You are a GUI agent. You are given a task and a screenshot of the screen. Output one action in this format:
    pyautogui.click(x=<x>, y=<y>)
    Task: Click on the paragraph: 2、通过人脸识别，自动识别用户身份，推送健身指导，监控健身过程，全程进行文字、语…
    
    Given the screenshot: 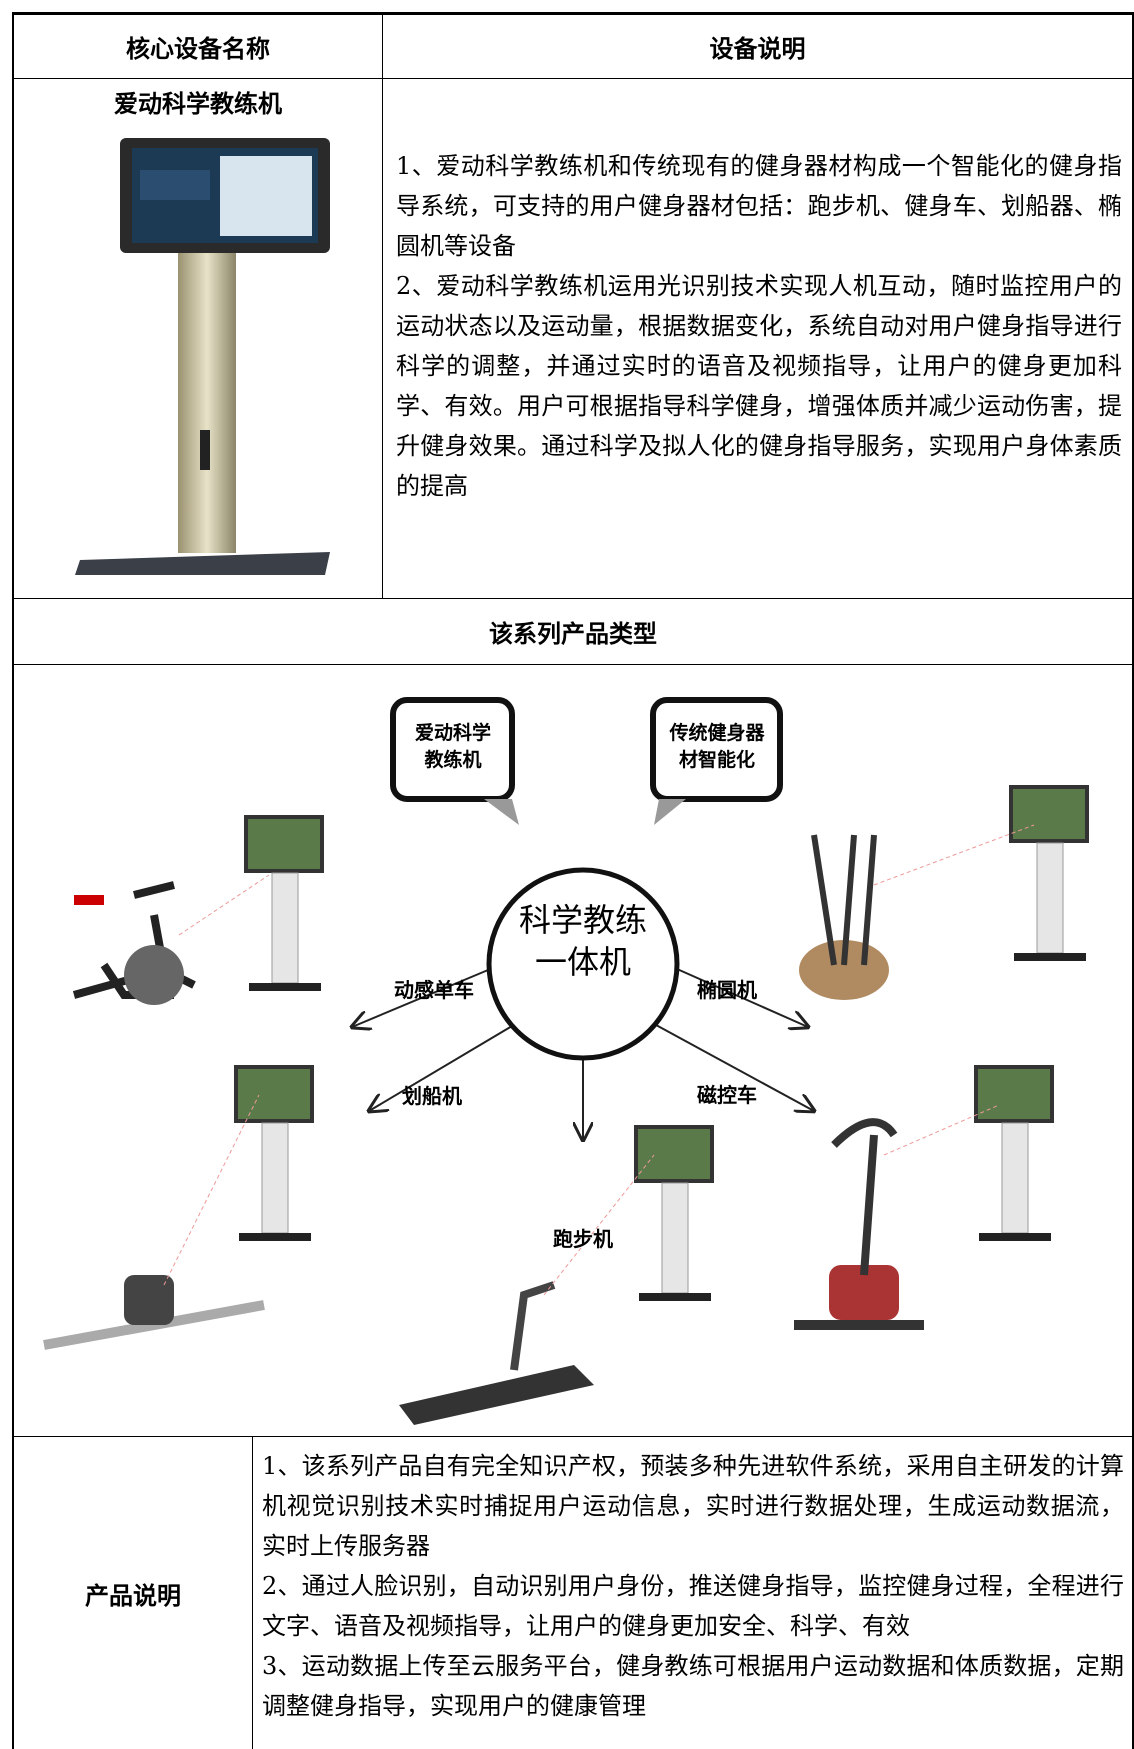 What is the action you would take?
    pyautogui.click(x=693, y=1606)
    